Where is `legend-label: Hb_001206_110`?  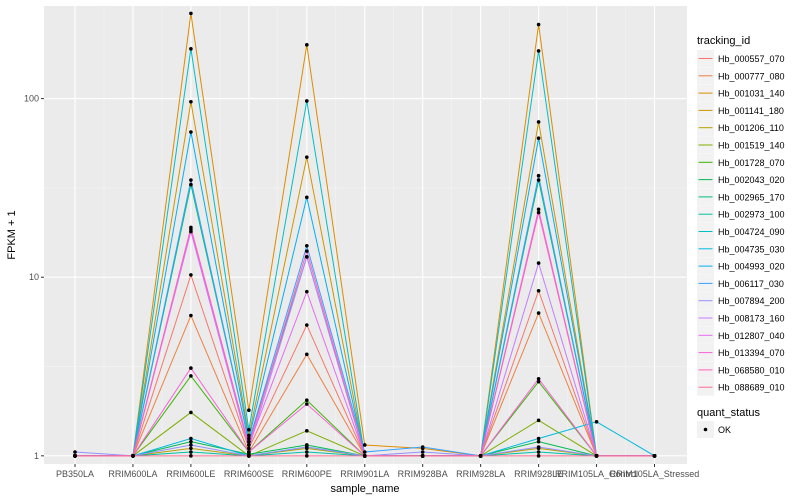 legend-label: Hb_001206_110 is located at coordinates (751, 128).